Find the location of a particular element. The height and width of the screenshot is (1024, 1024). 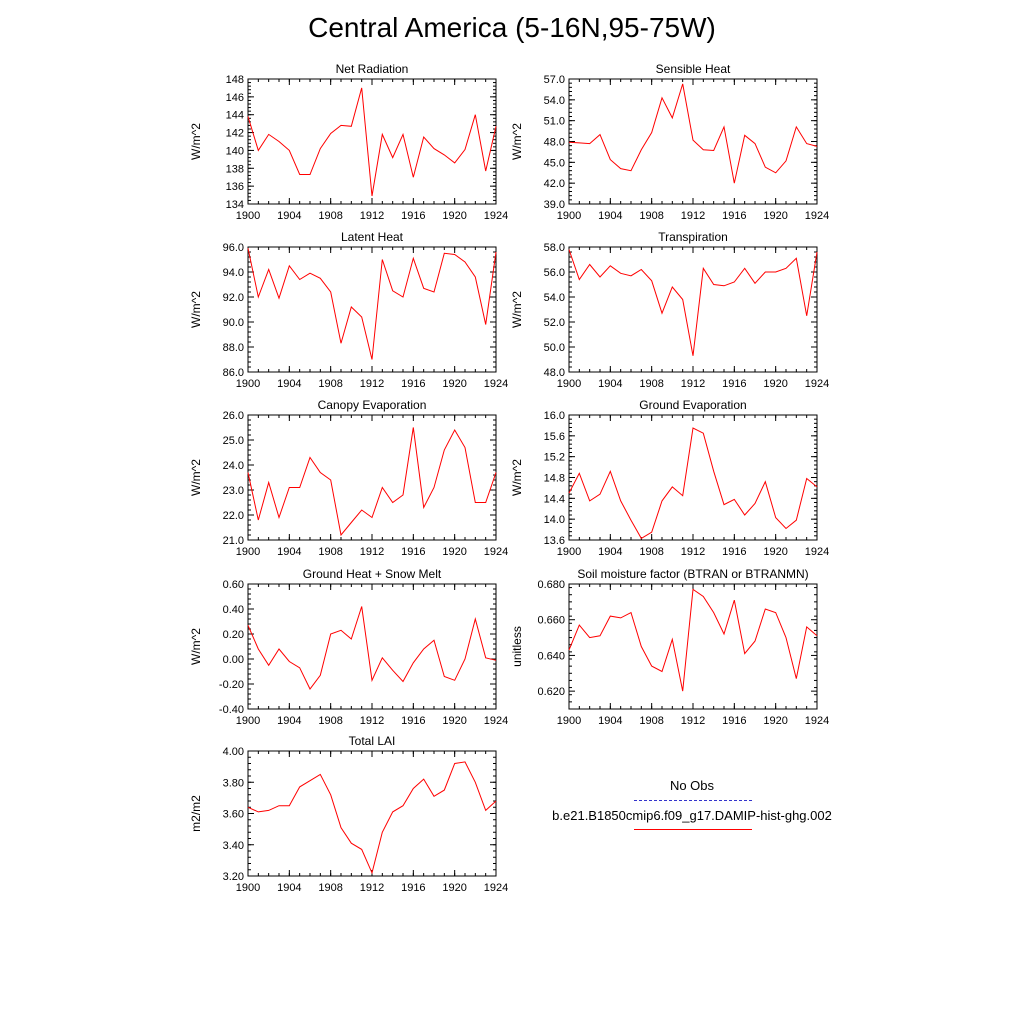

y-tick-label: 16.0 is located at coordinates (554, 416).